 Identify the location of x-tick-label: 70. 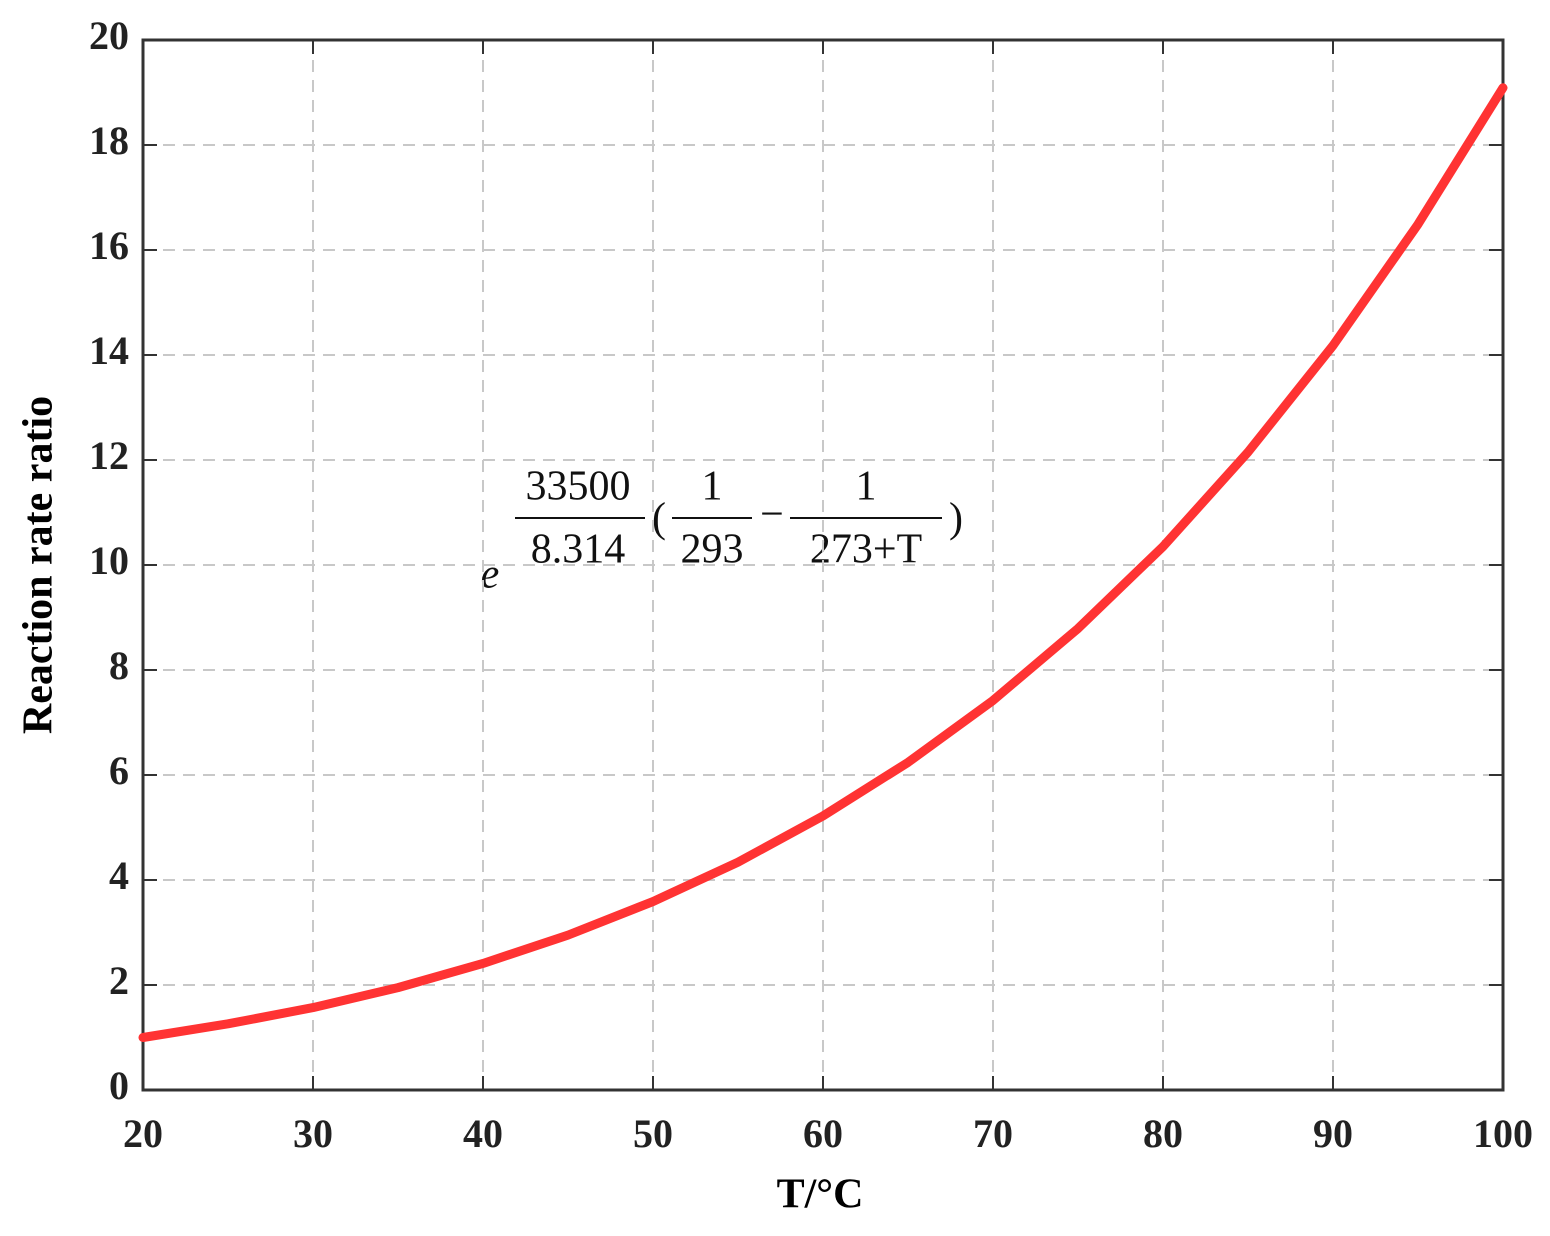
(993, 1133).